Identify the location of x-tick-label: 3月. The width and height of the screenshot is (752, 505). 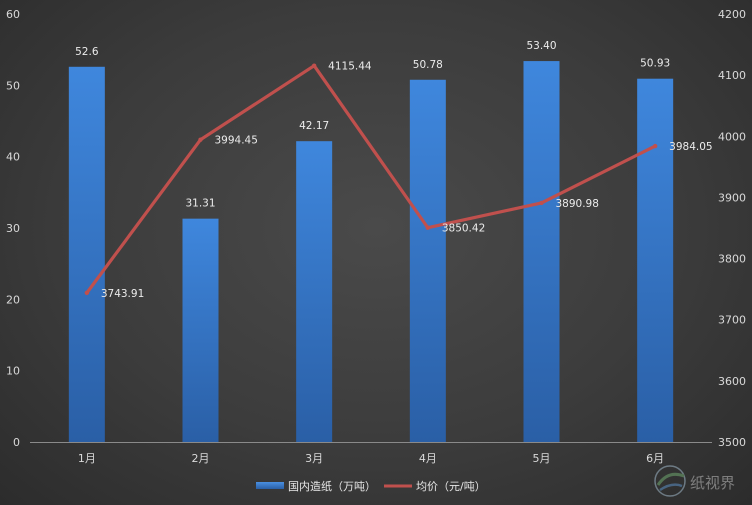
(314, 458).